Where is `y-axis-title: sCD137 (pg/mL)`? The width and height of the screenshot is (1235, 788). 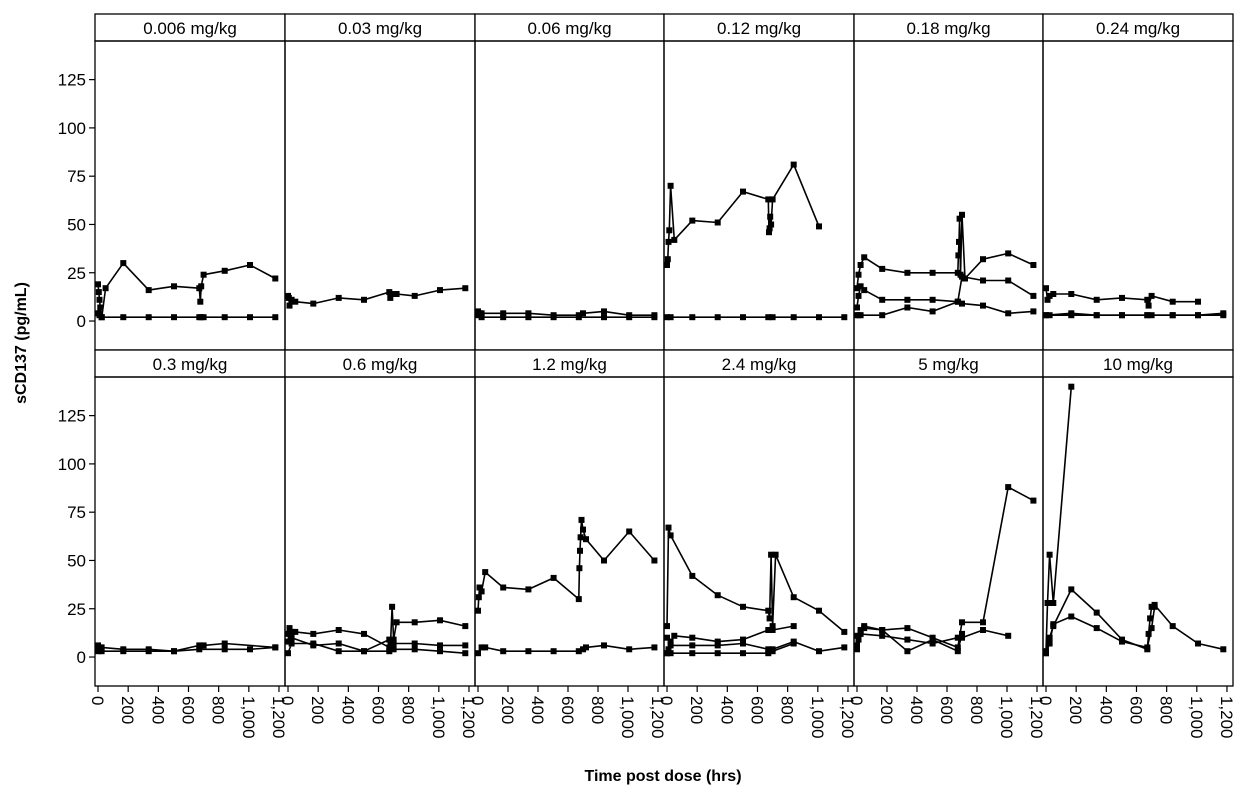
y-axis-title: sCD137 (pg/mL) is located at coordinates (21, 343).